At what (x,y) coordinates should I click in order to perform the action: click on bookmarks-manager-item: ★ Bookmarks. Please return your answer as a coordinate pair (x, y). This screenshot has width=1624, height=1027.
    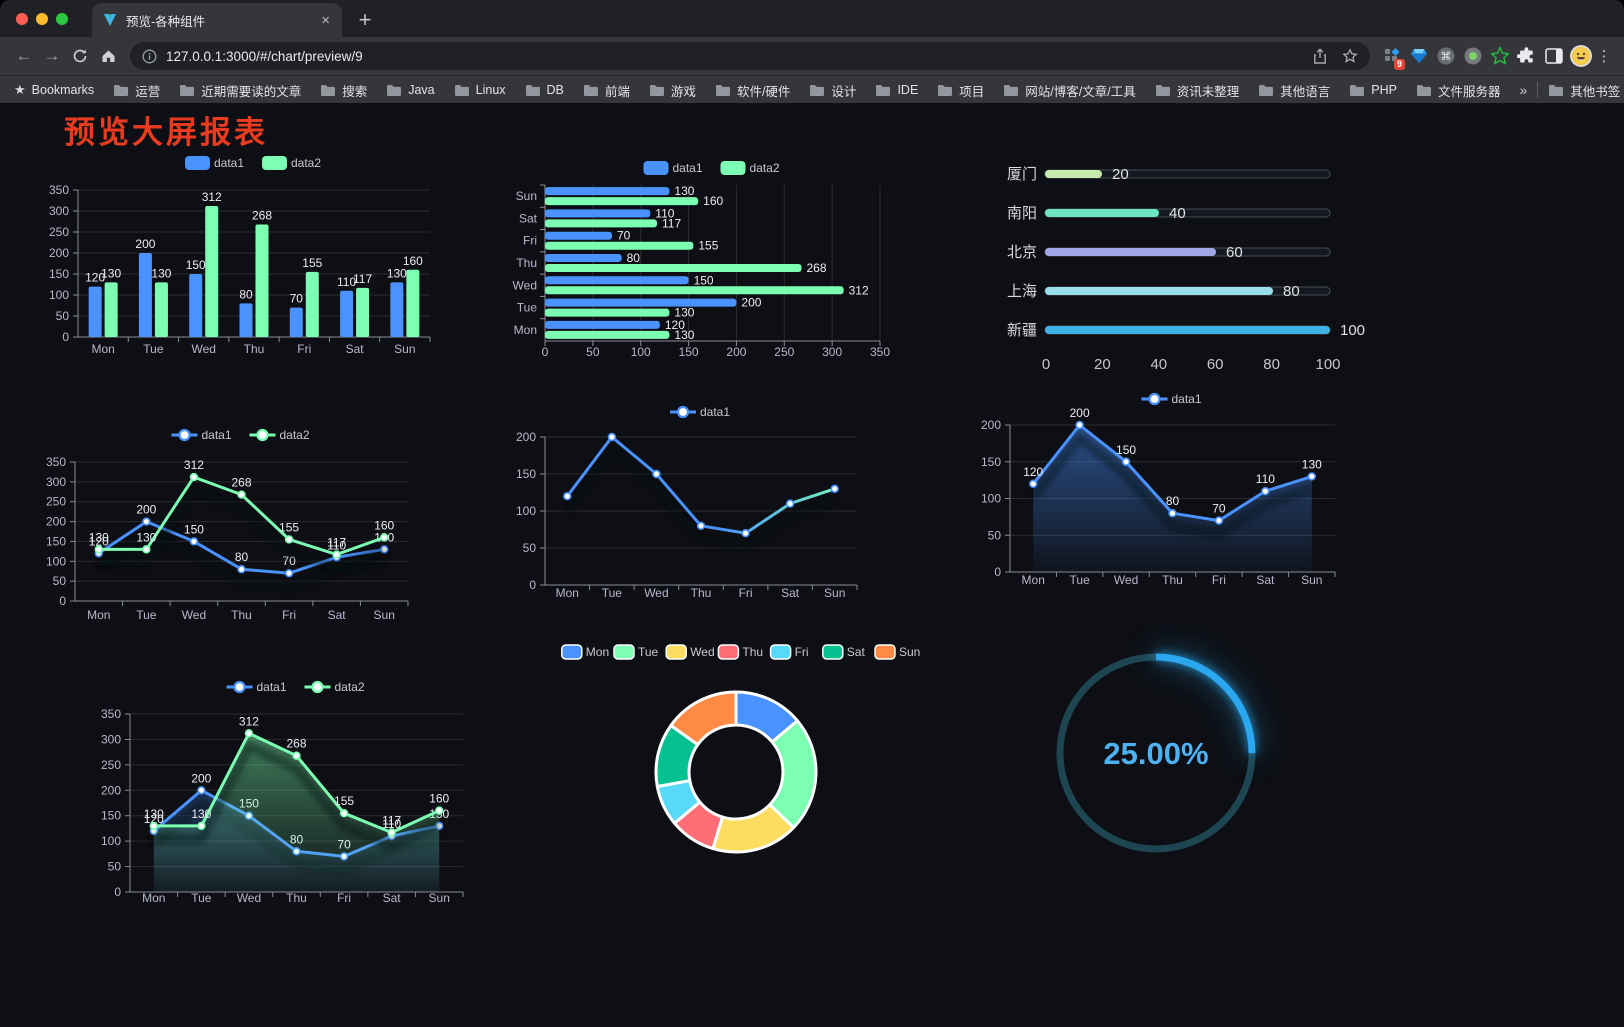
    Looking at the image, I should click on (54, 89).